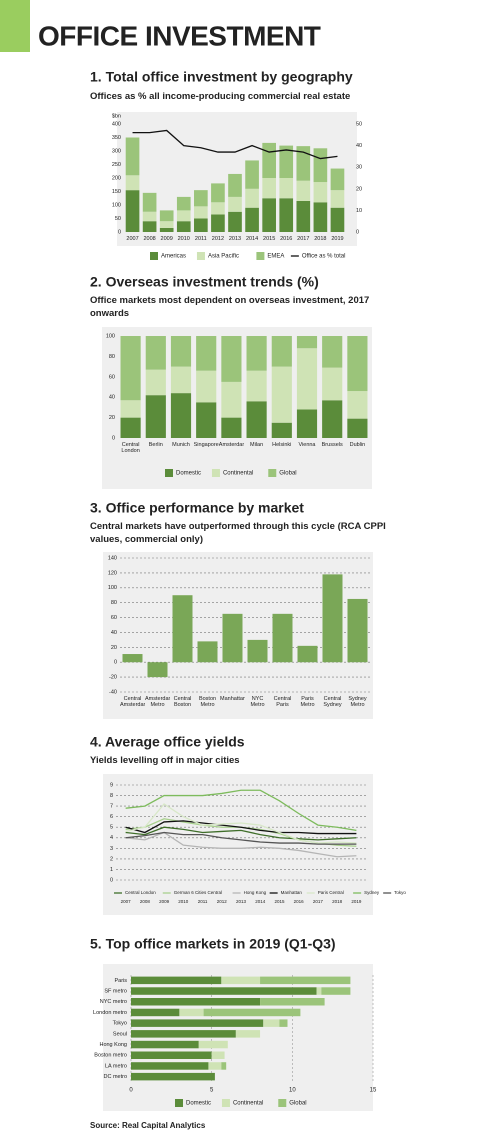 Image resolution: width=480 pixels, height=1147 pixels. I want to click on y-tick-label: 8, so click(111, 796).